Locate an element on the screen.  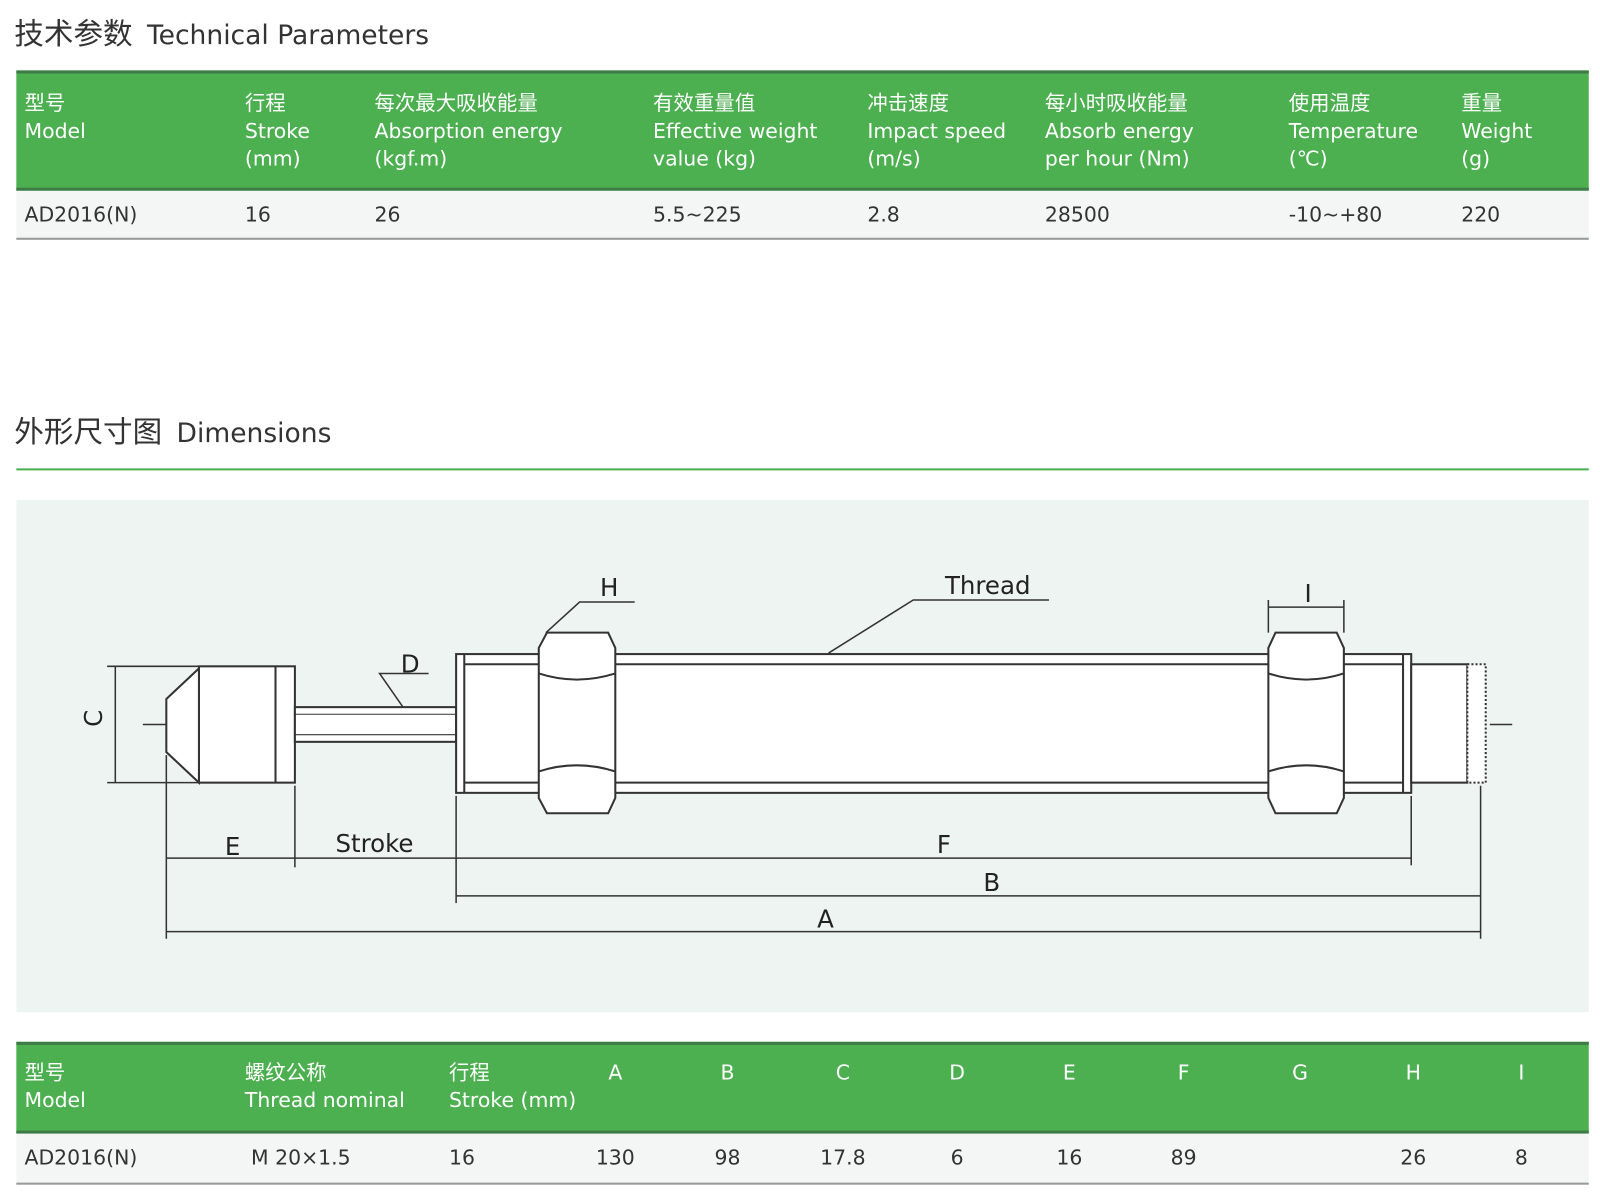
label-h: H is located at coordinates (609, 587).